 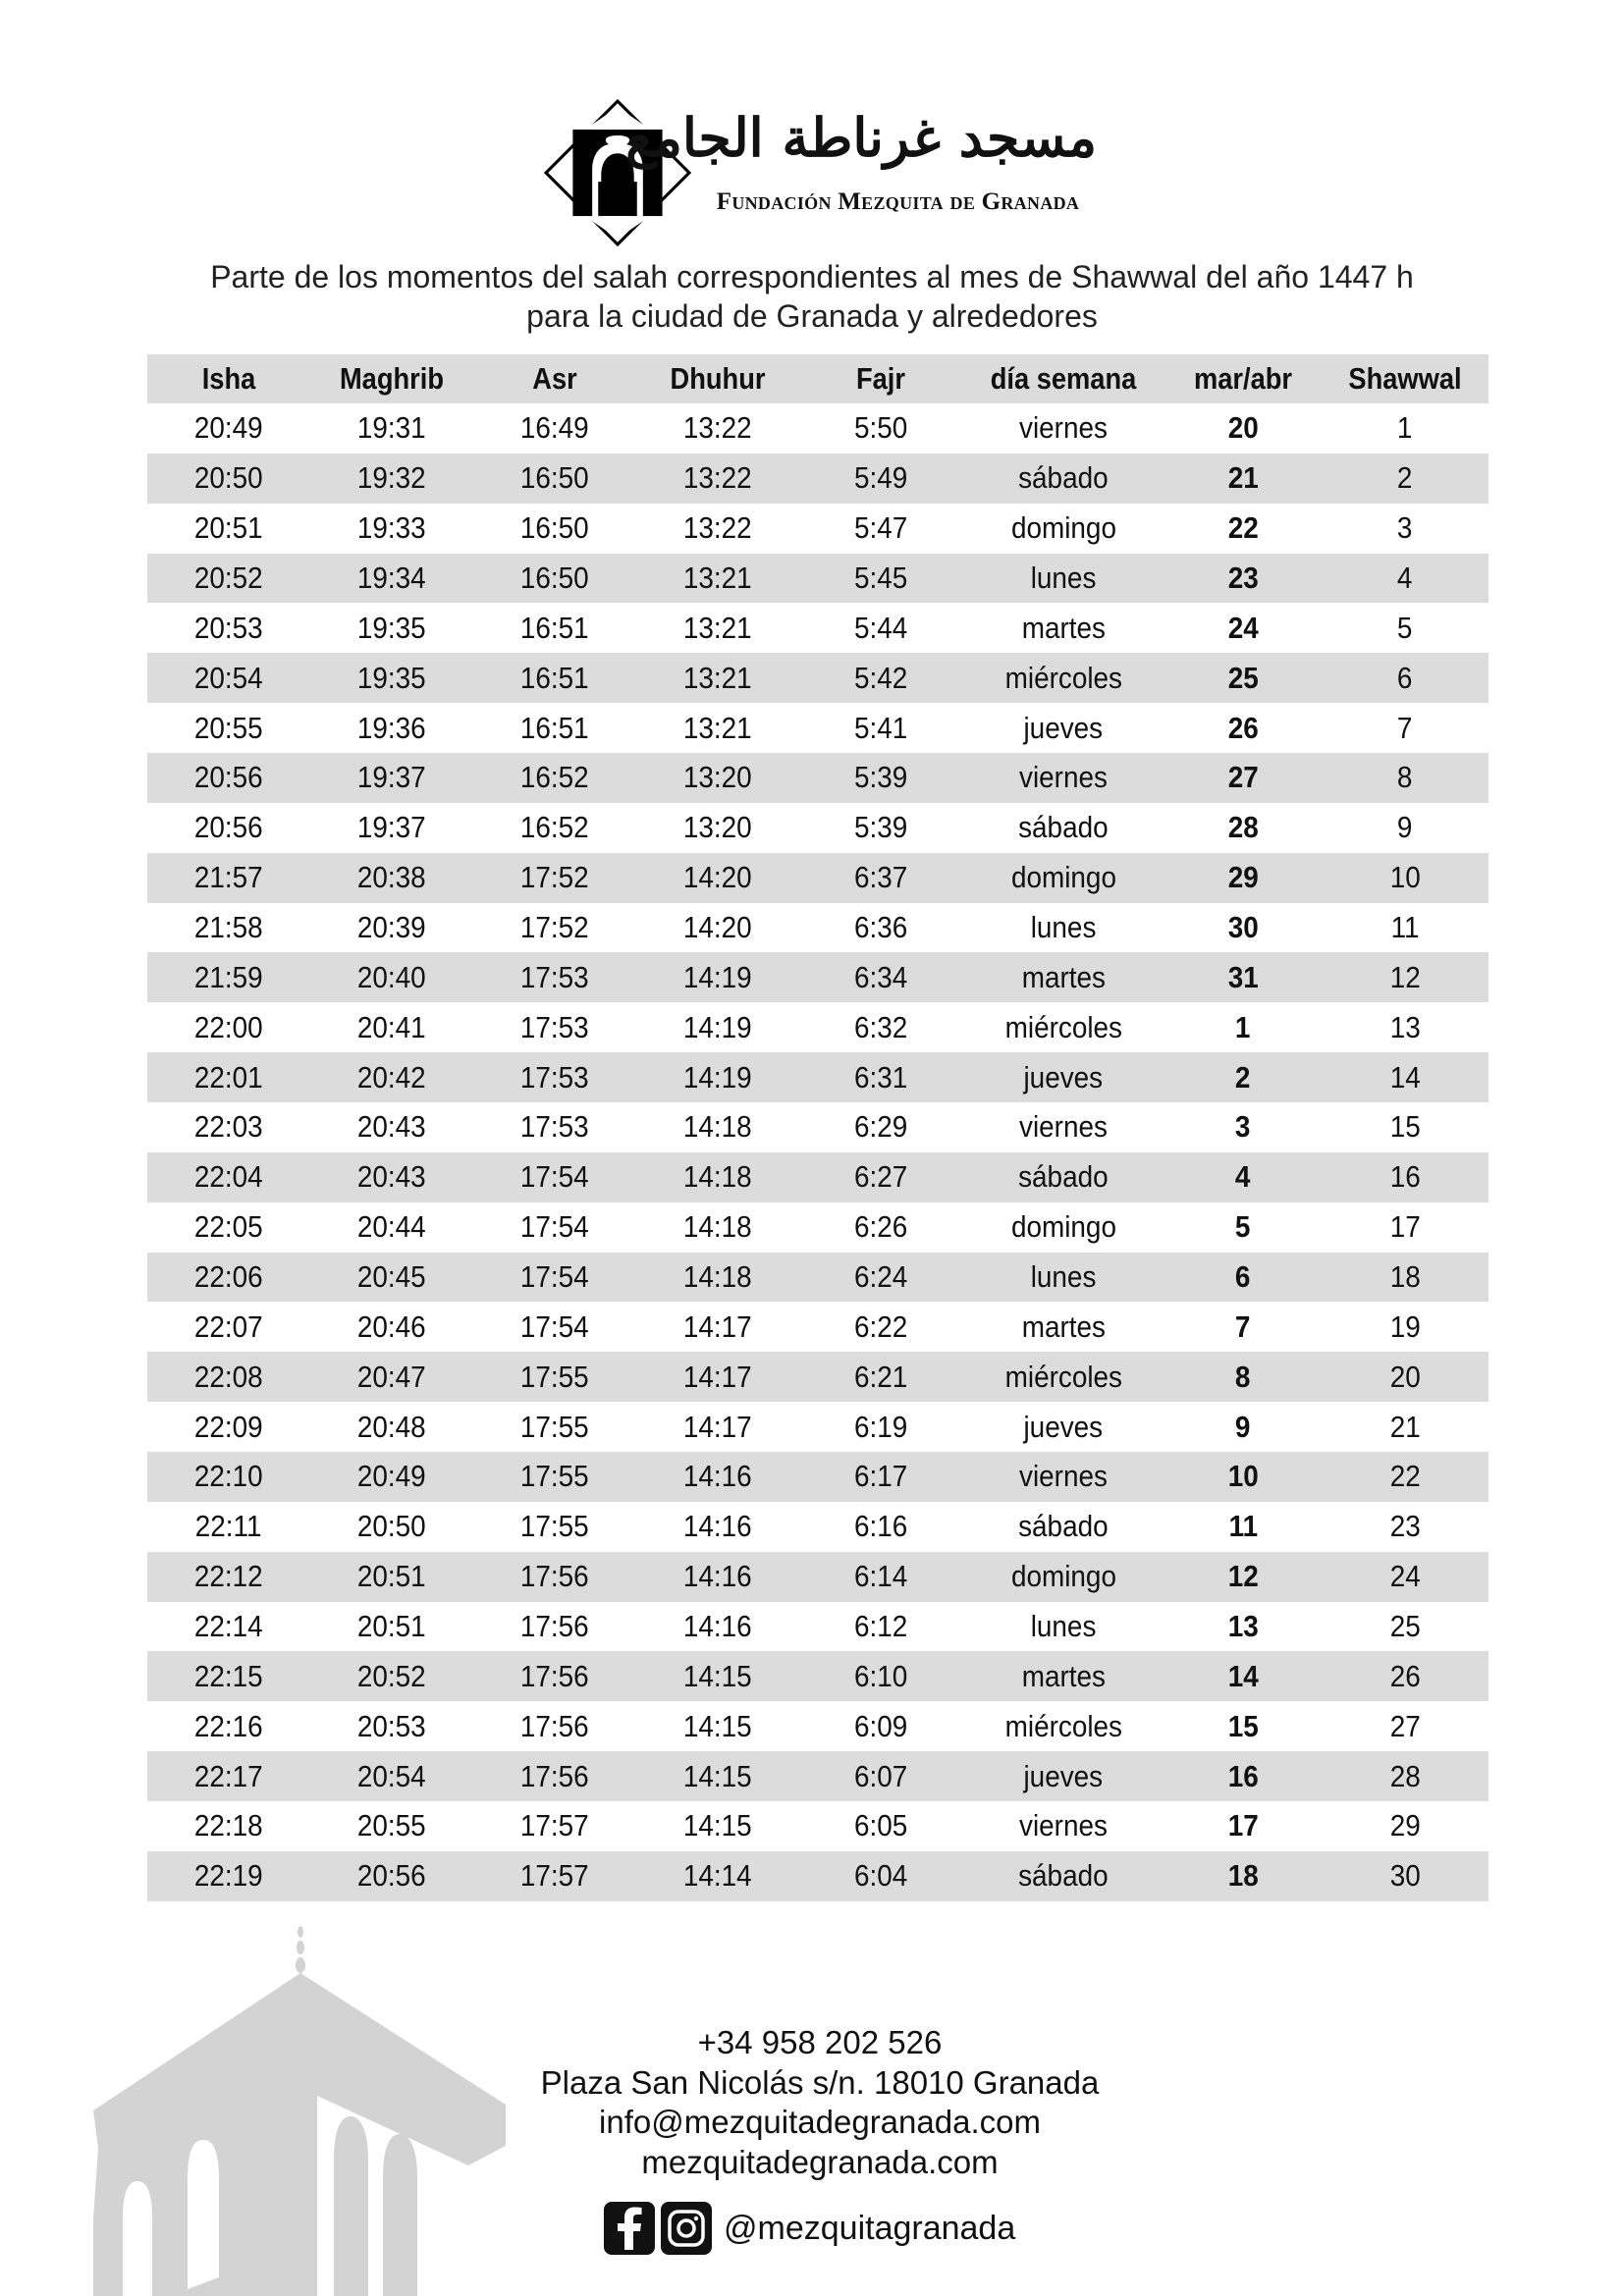 I want to click on table-cell: 14:15, so click(x=717, y=1726).